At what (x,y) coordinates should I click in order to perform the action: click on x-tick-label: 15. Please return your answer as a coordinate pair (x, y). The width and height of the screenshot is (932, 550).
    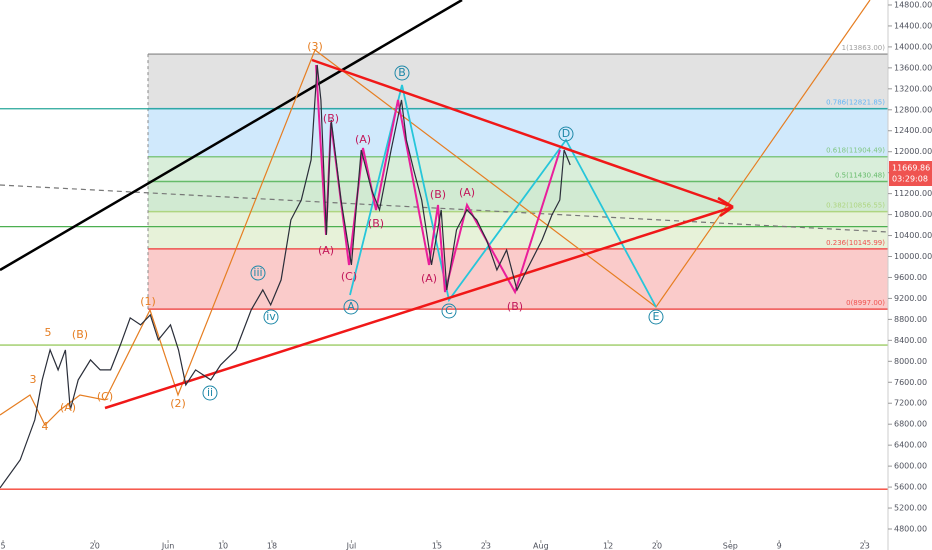
    Looking at the image, I should click on (437, 546).